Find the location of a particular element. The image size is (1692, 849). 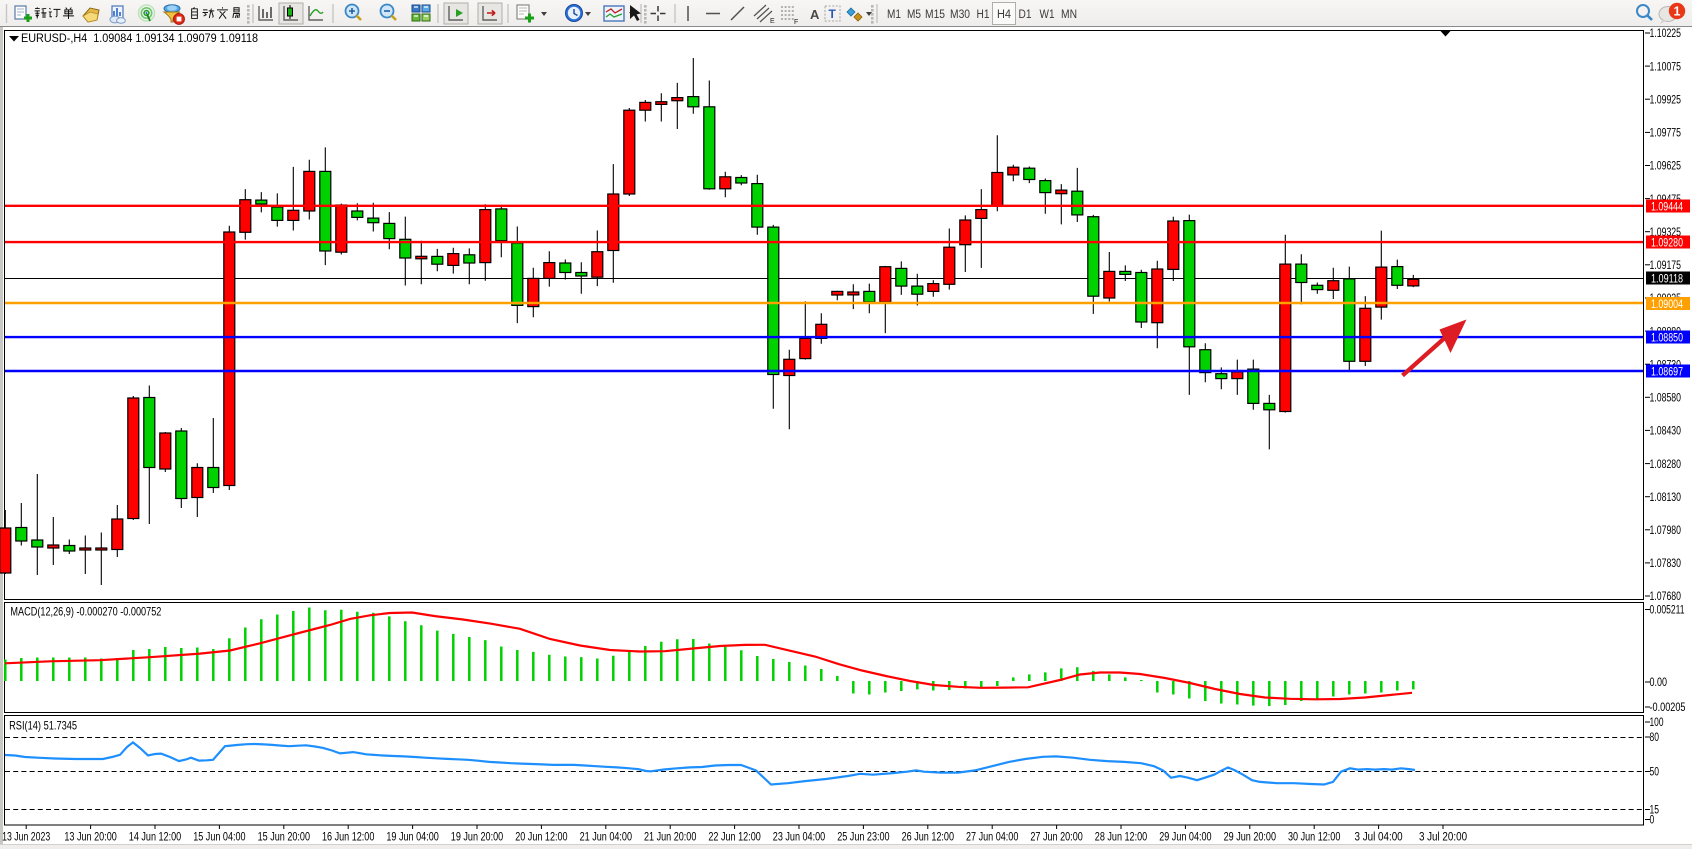

svg-text: 13 Jun 2023 is located at coordinates (26, 838).